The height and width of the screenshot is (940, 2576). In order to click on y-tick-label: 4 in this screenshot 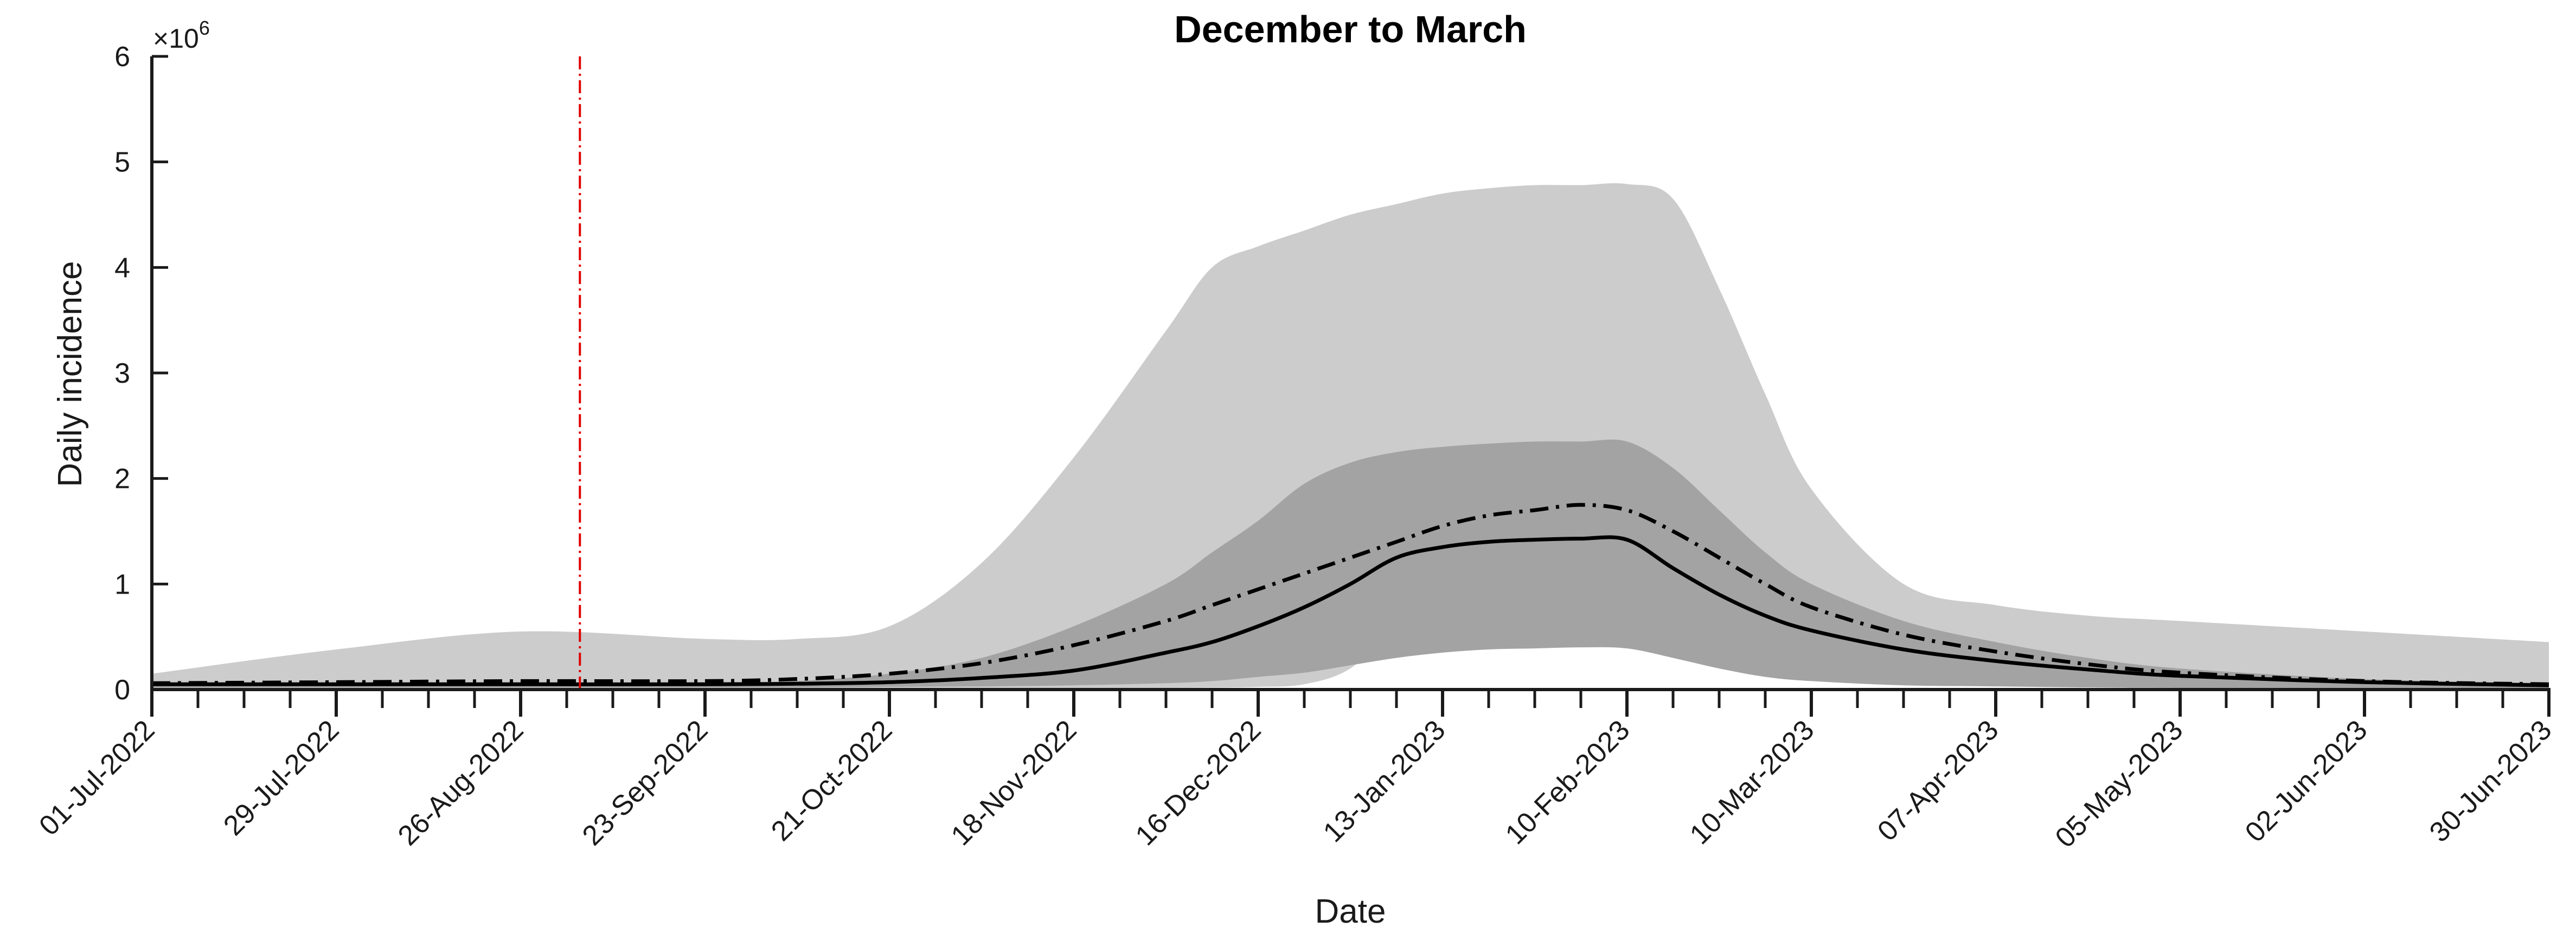, I will do `click(122, 268)`.